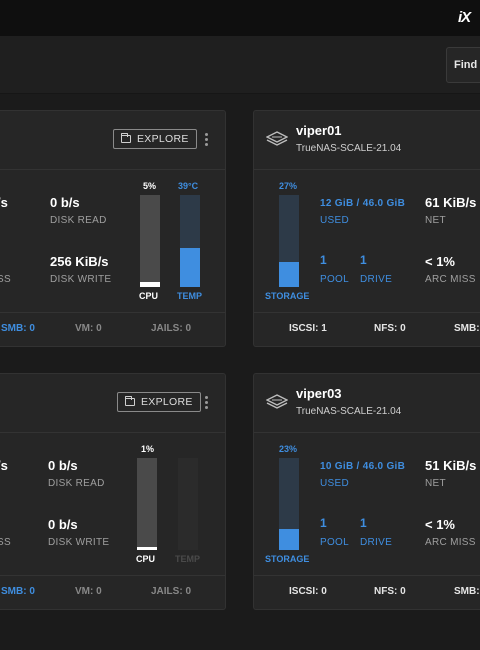 Image resolution: width=480 pixels, height=650 pixels. I want to click on top-bar: iX, so click(240, 18).